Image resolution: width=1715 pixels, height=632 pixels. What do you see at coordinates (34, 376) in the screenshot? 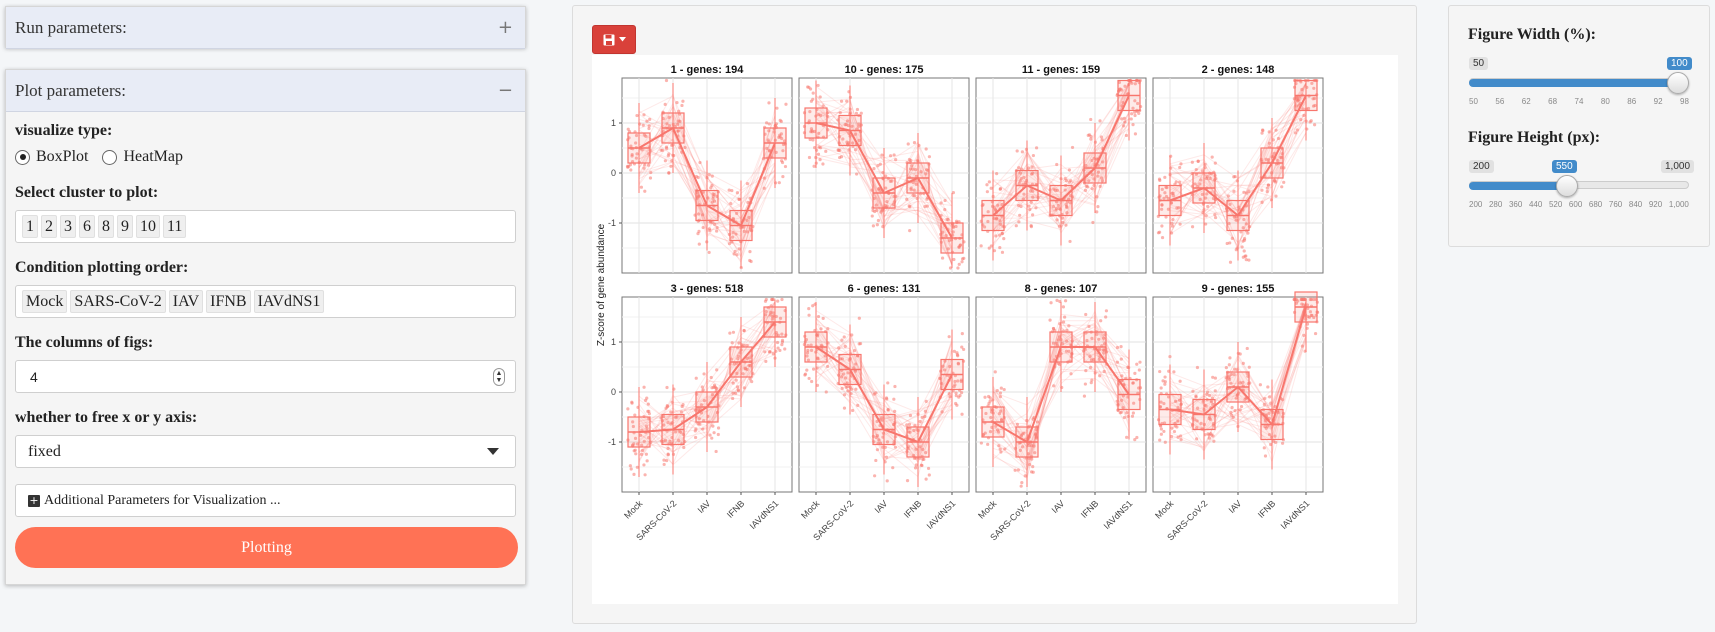
I see `columns-value: 4` at bounding box center [34, 376].